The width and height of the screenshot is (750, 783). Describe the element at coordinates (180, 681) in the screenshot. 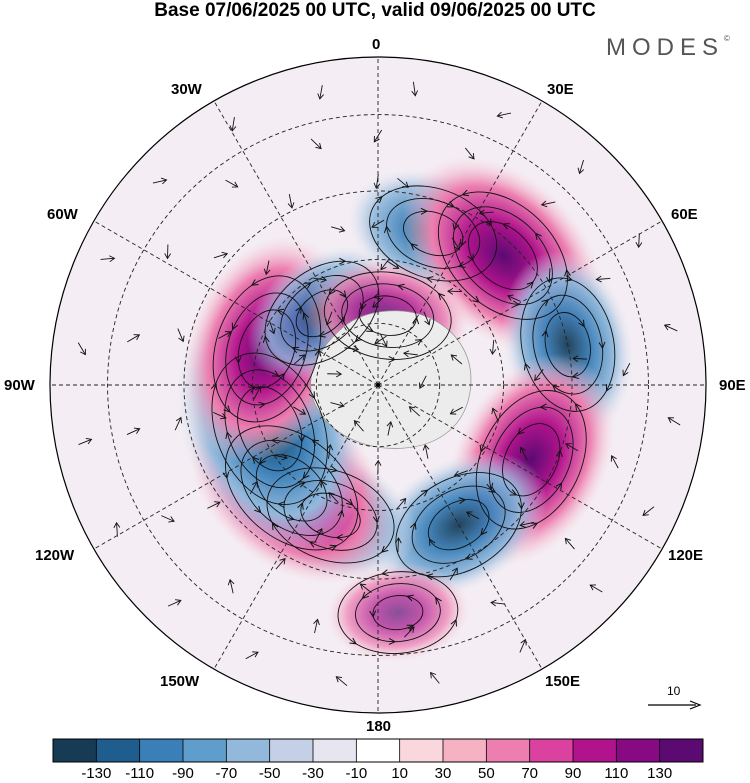

I see `label-lon-150w: 150W` at that location.